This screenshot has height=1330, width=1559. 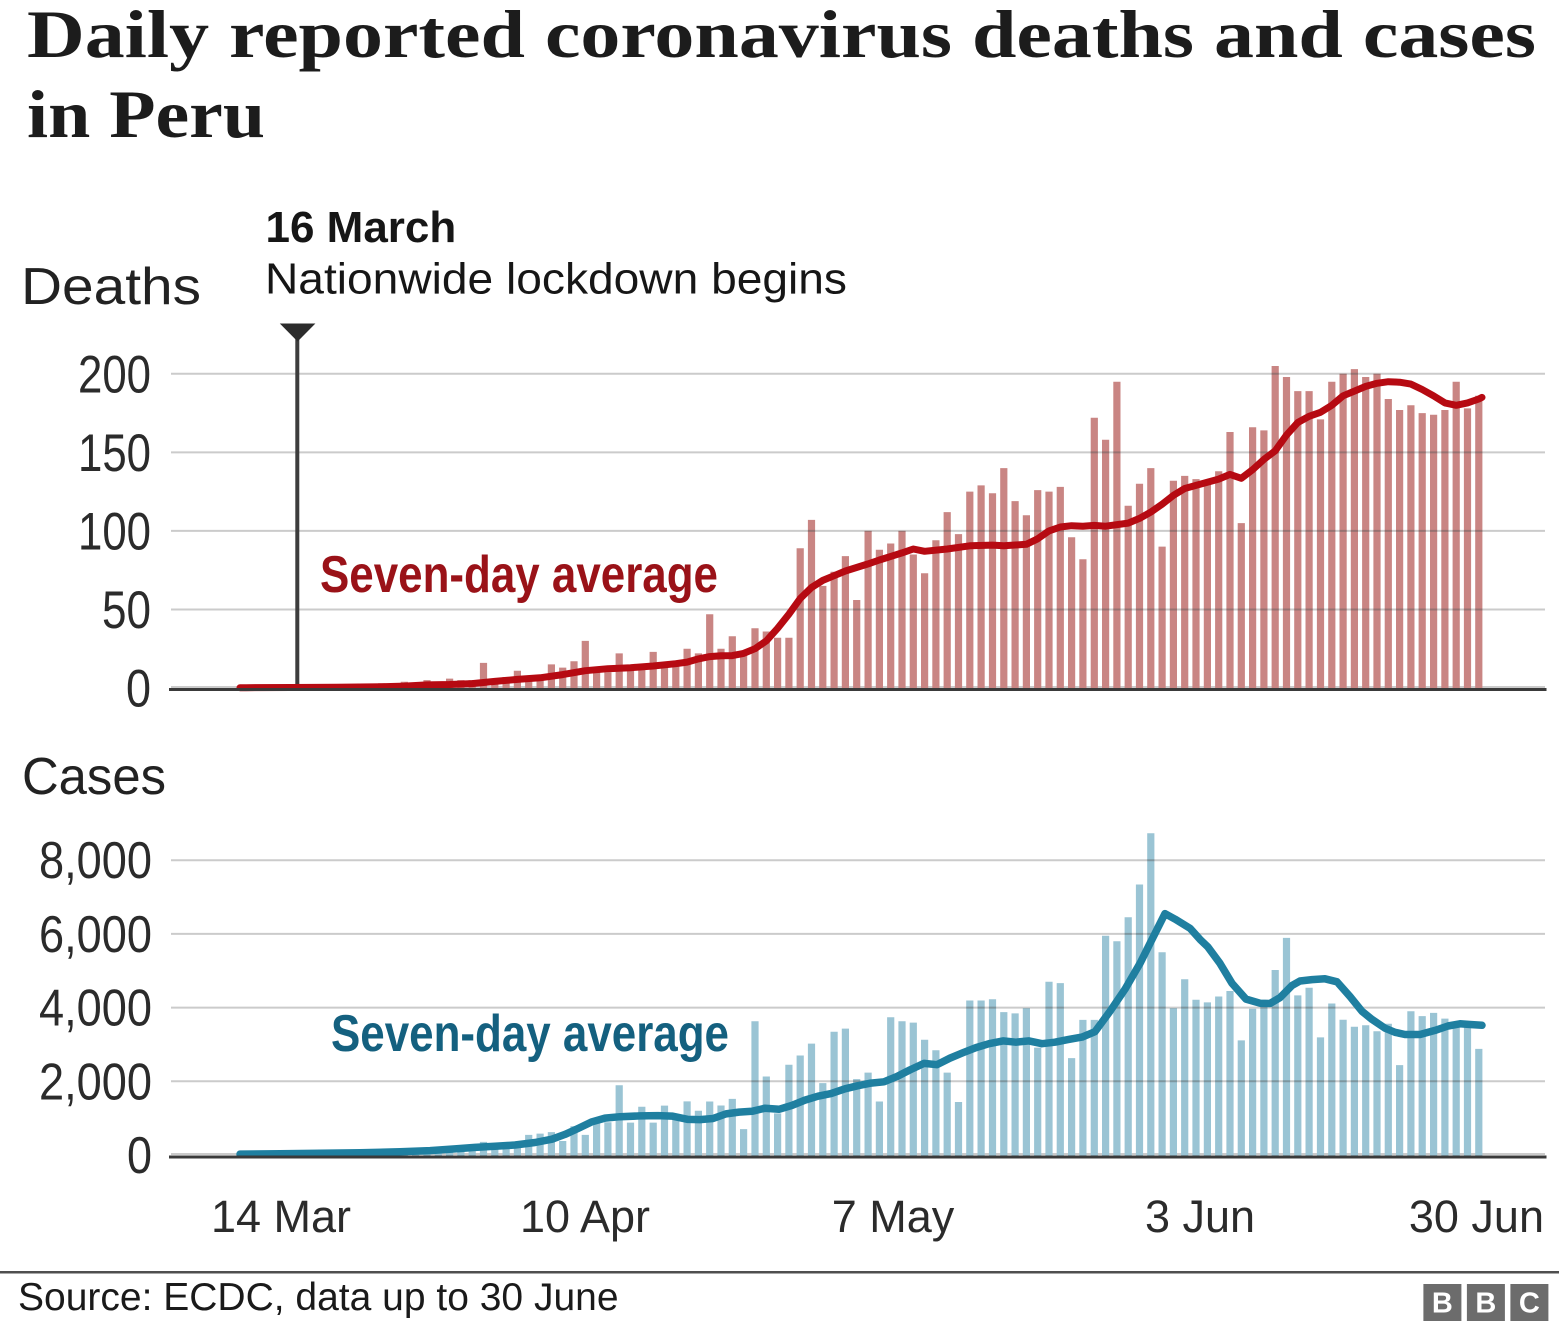 I want to click on svg-text: in Peru, so click(x=146, y=114).